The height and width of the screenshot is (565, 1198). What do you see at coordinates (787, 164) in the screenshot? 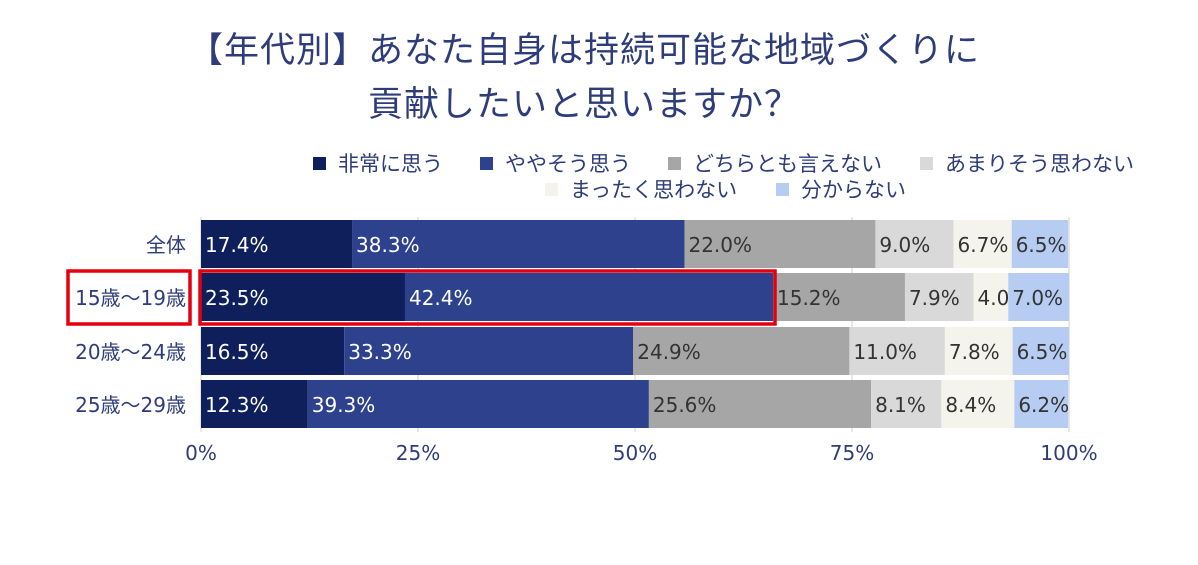
I see `legend-label: どちらとも言えない` at bounding box center [787, 164].